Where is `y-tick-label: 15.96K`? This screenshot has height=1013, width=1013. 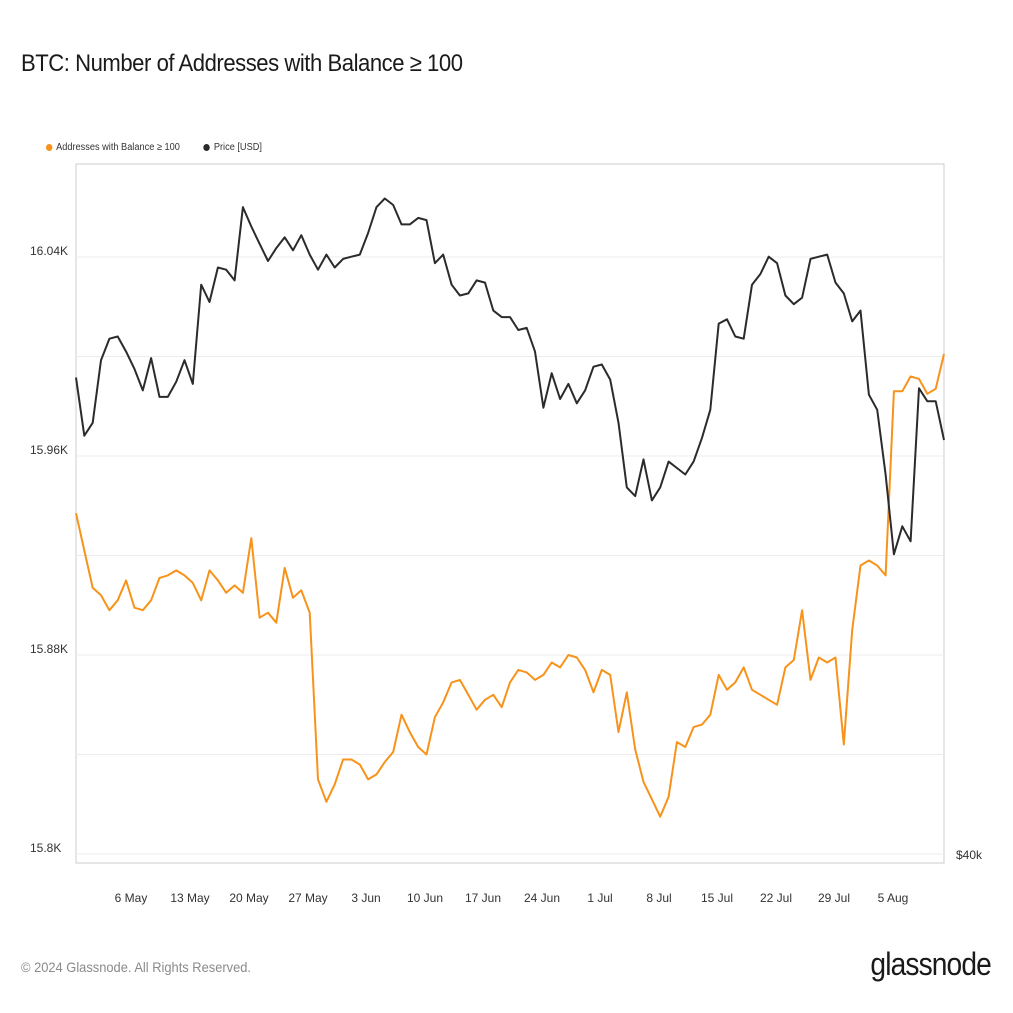 y-tick-label: 15.96K is located at coordinates (49, 450).